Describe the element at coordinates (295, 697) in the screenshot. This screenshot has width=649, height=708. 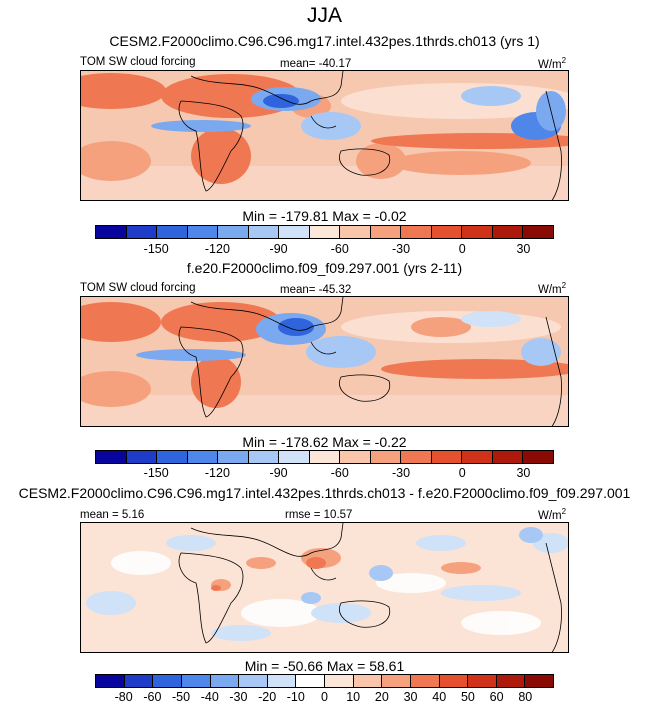
I see `colorbar-tick-label: -10` at that location.